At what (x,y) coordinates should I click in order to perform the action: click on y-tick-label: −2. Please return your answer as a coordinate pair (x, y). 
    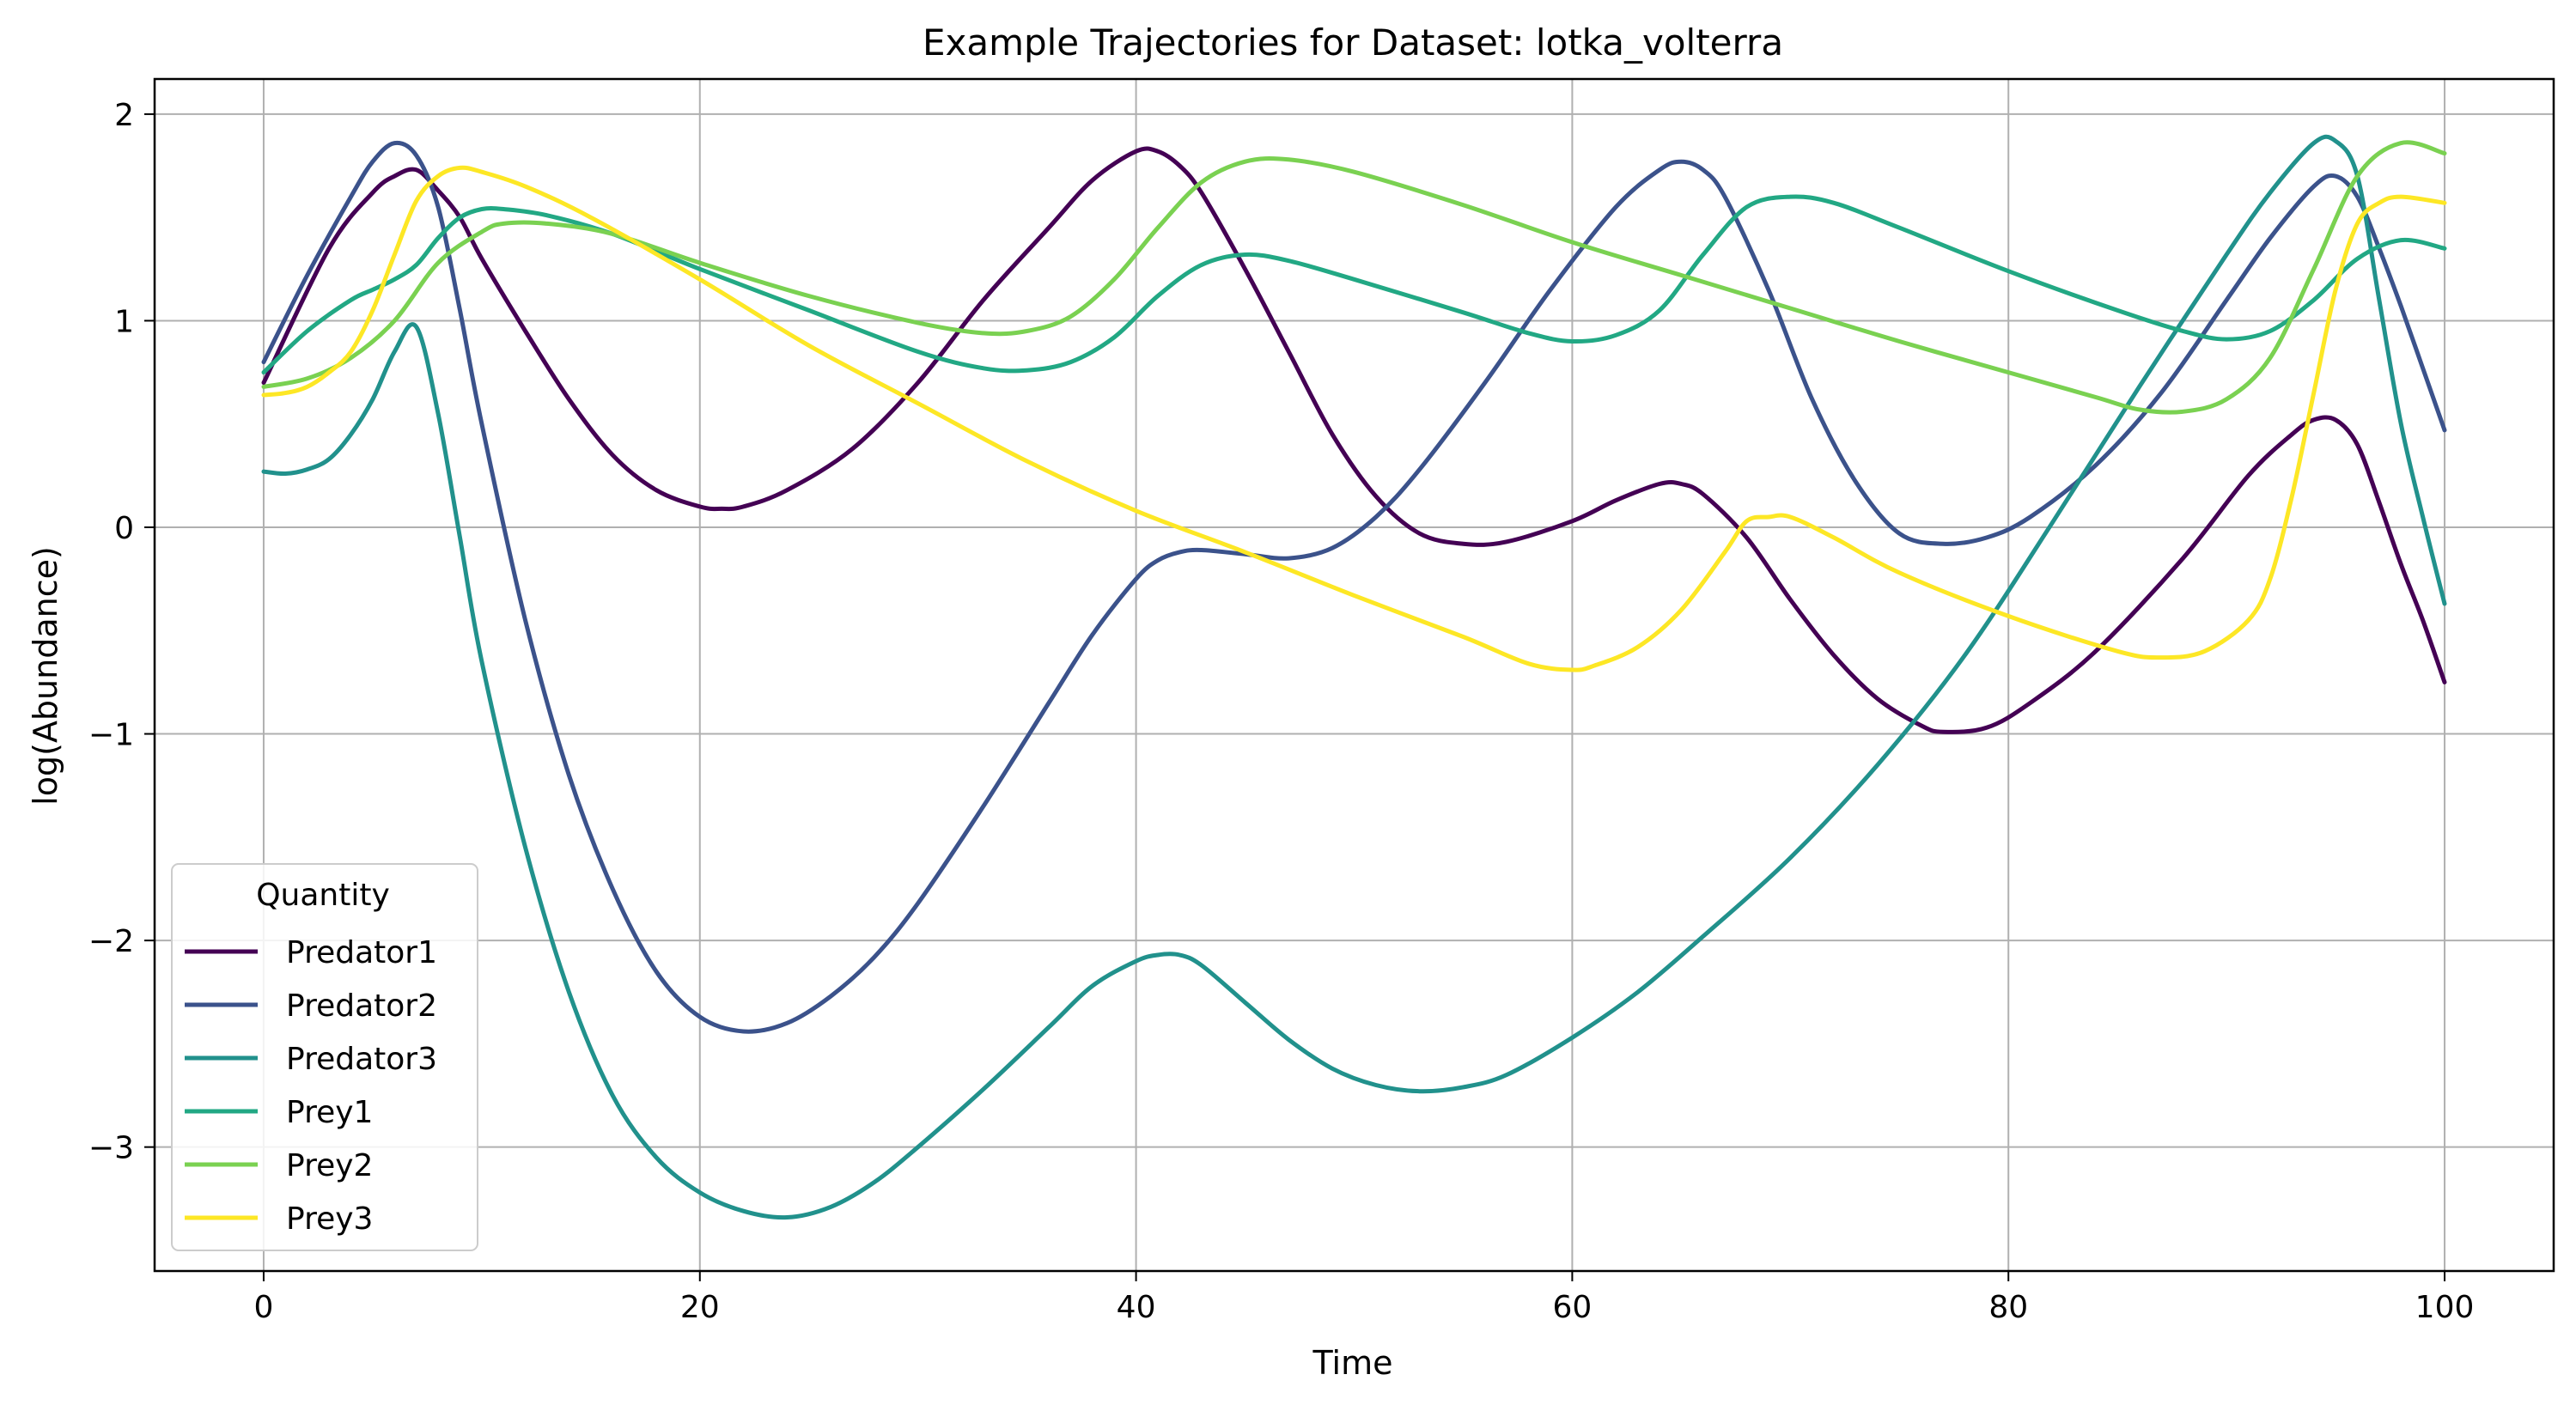
    Looking at the image, I should click on (111, 941).